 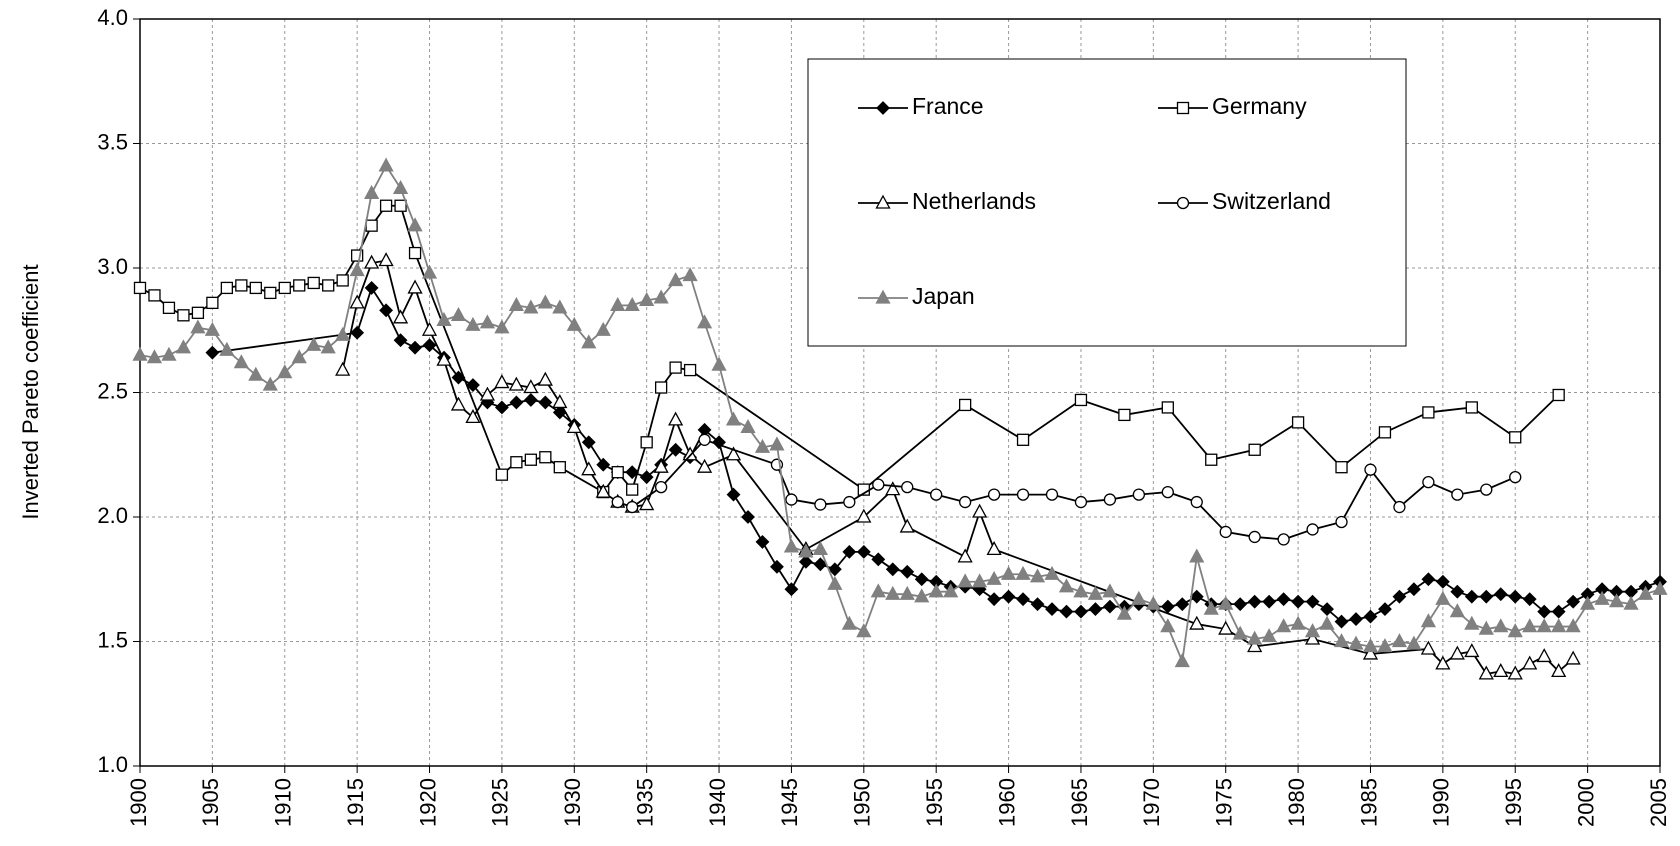 What do you see at coordinates (934, 802) in the screenshot?
I see `x-tick-label: 1955` at bounding box center [934, 802].